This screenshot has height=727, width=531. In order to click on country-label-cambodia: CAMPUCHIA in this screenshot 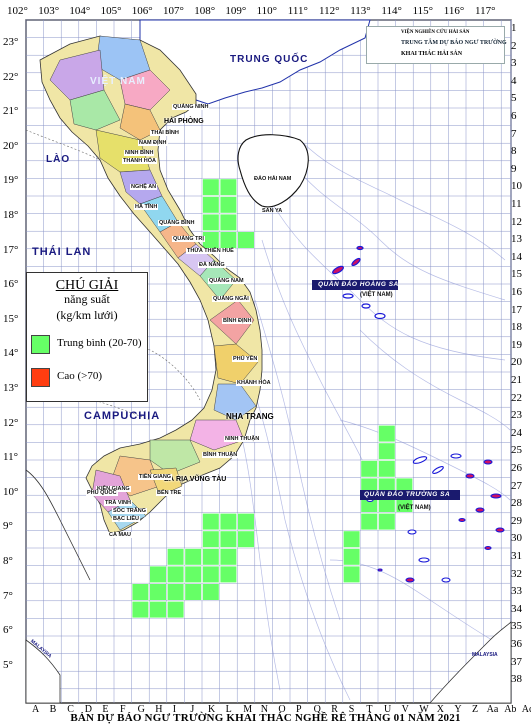, I will do `click(122, 416)`.